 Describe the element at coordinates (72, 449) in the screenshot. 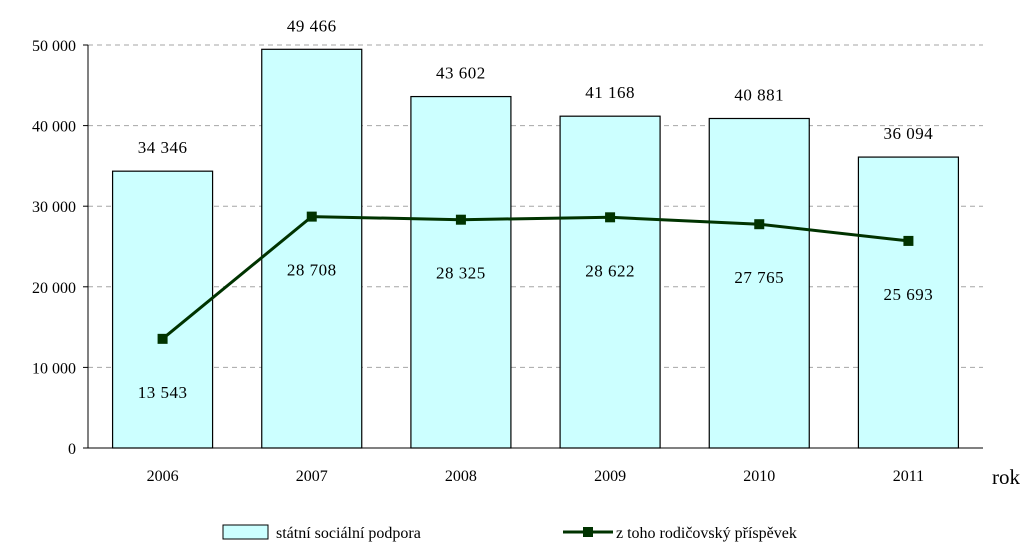

I see `y-tick-label: 0` at that location.